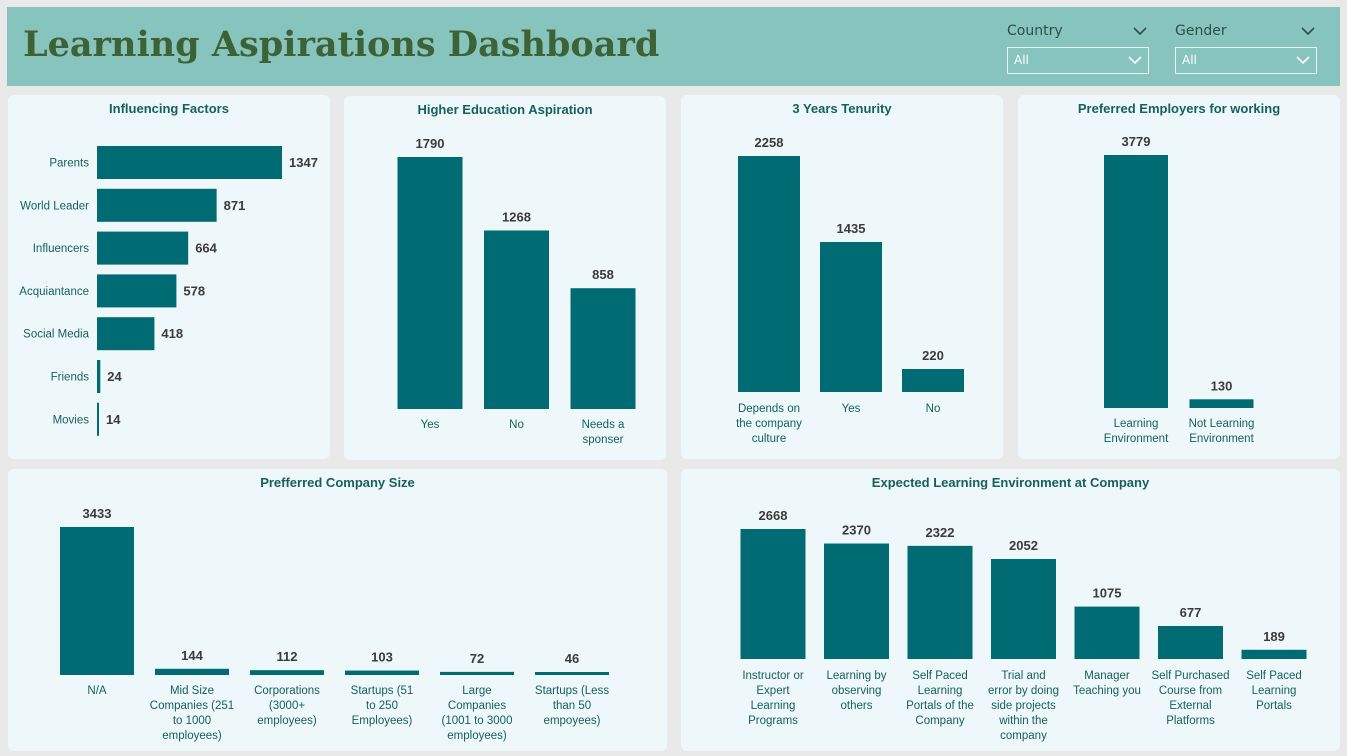 Image resolution: width=1347 pixels, height=756 pixels. Describe the element at coordinates (940, 532) in the screenshot. I see `data-label: 2322` at that location.